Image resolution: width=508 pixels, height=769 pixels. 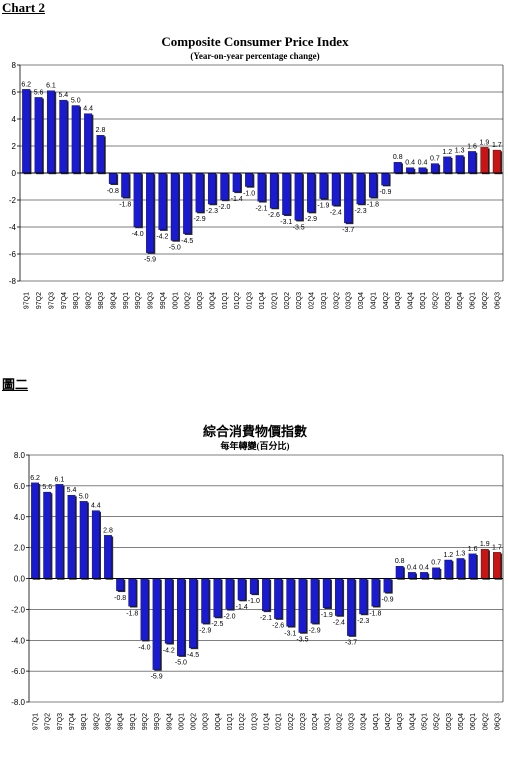 What do you see at coordinates (138, 234) in the screenshot?
I see `data-label: -4.0` at bounding box center [138, 234].